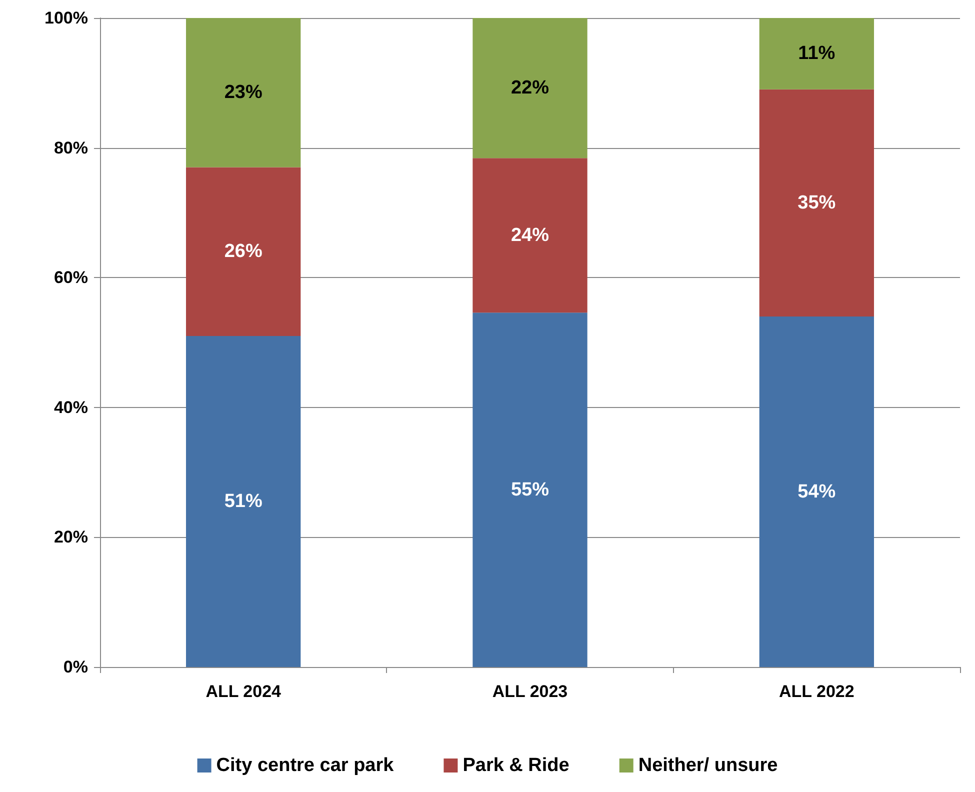 The height and width of the screenshot is (792, 975). I want to click on legend-label: Neither/ unsure, so click(708, 765).